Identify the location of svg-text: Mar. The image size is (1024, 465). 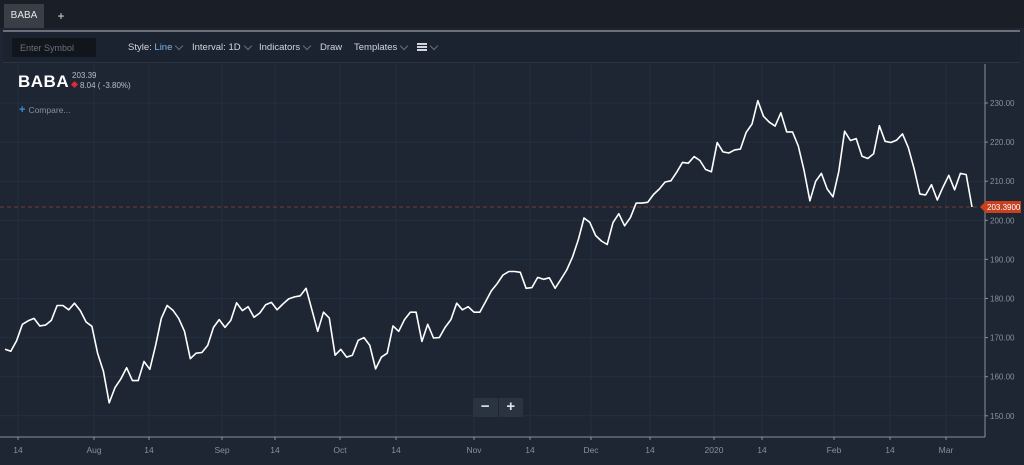
(946, 450).